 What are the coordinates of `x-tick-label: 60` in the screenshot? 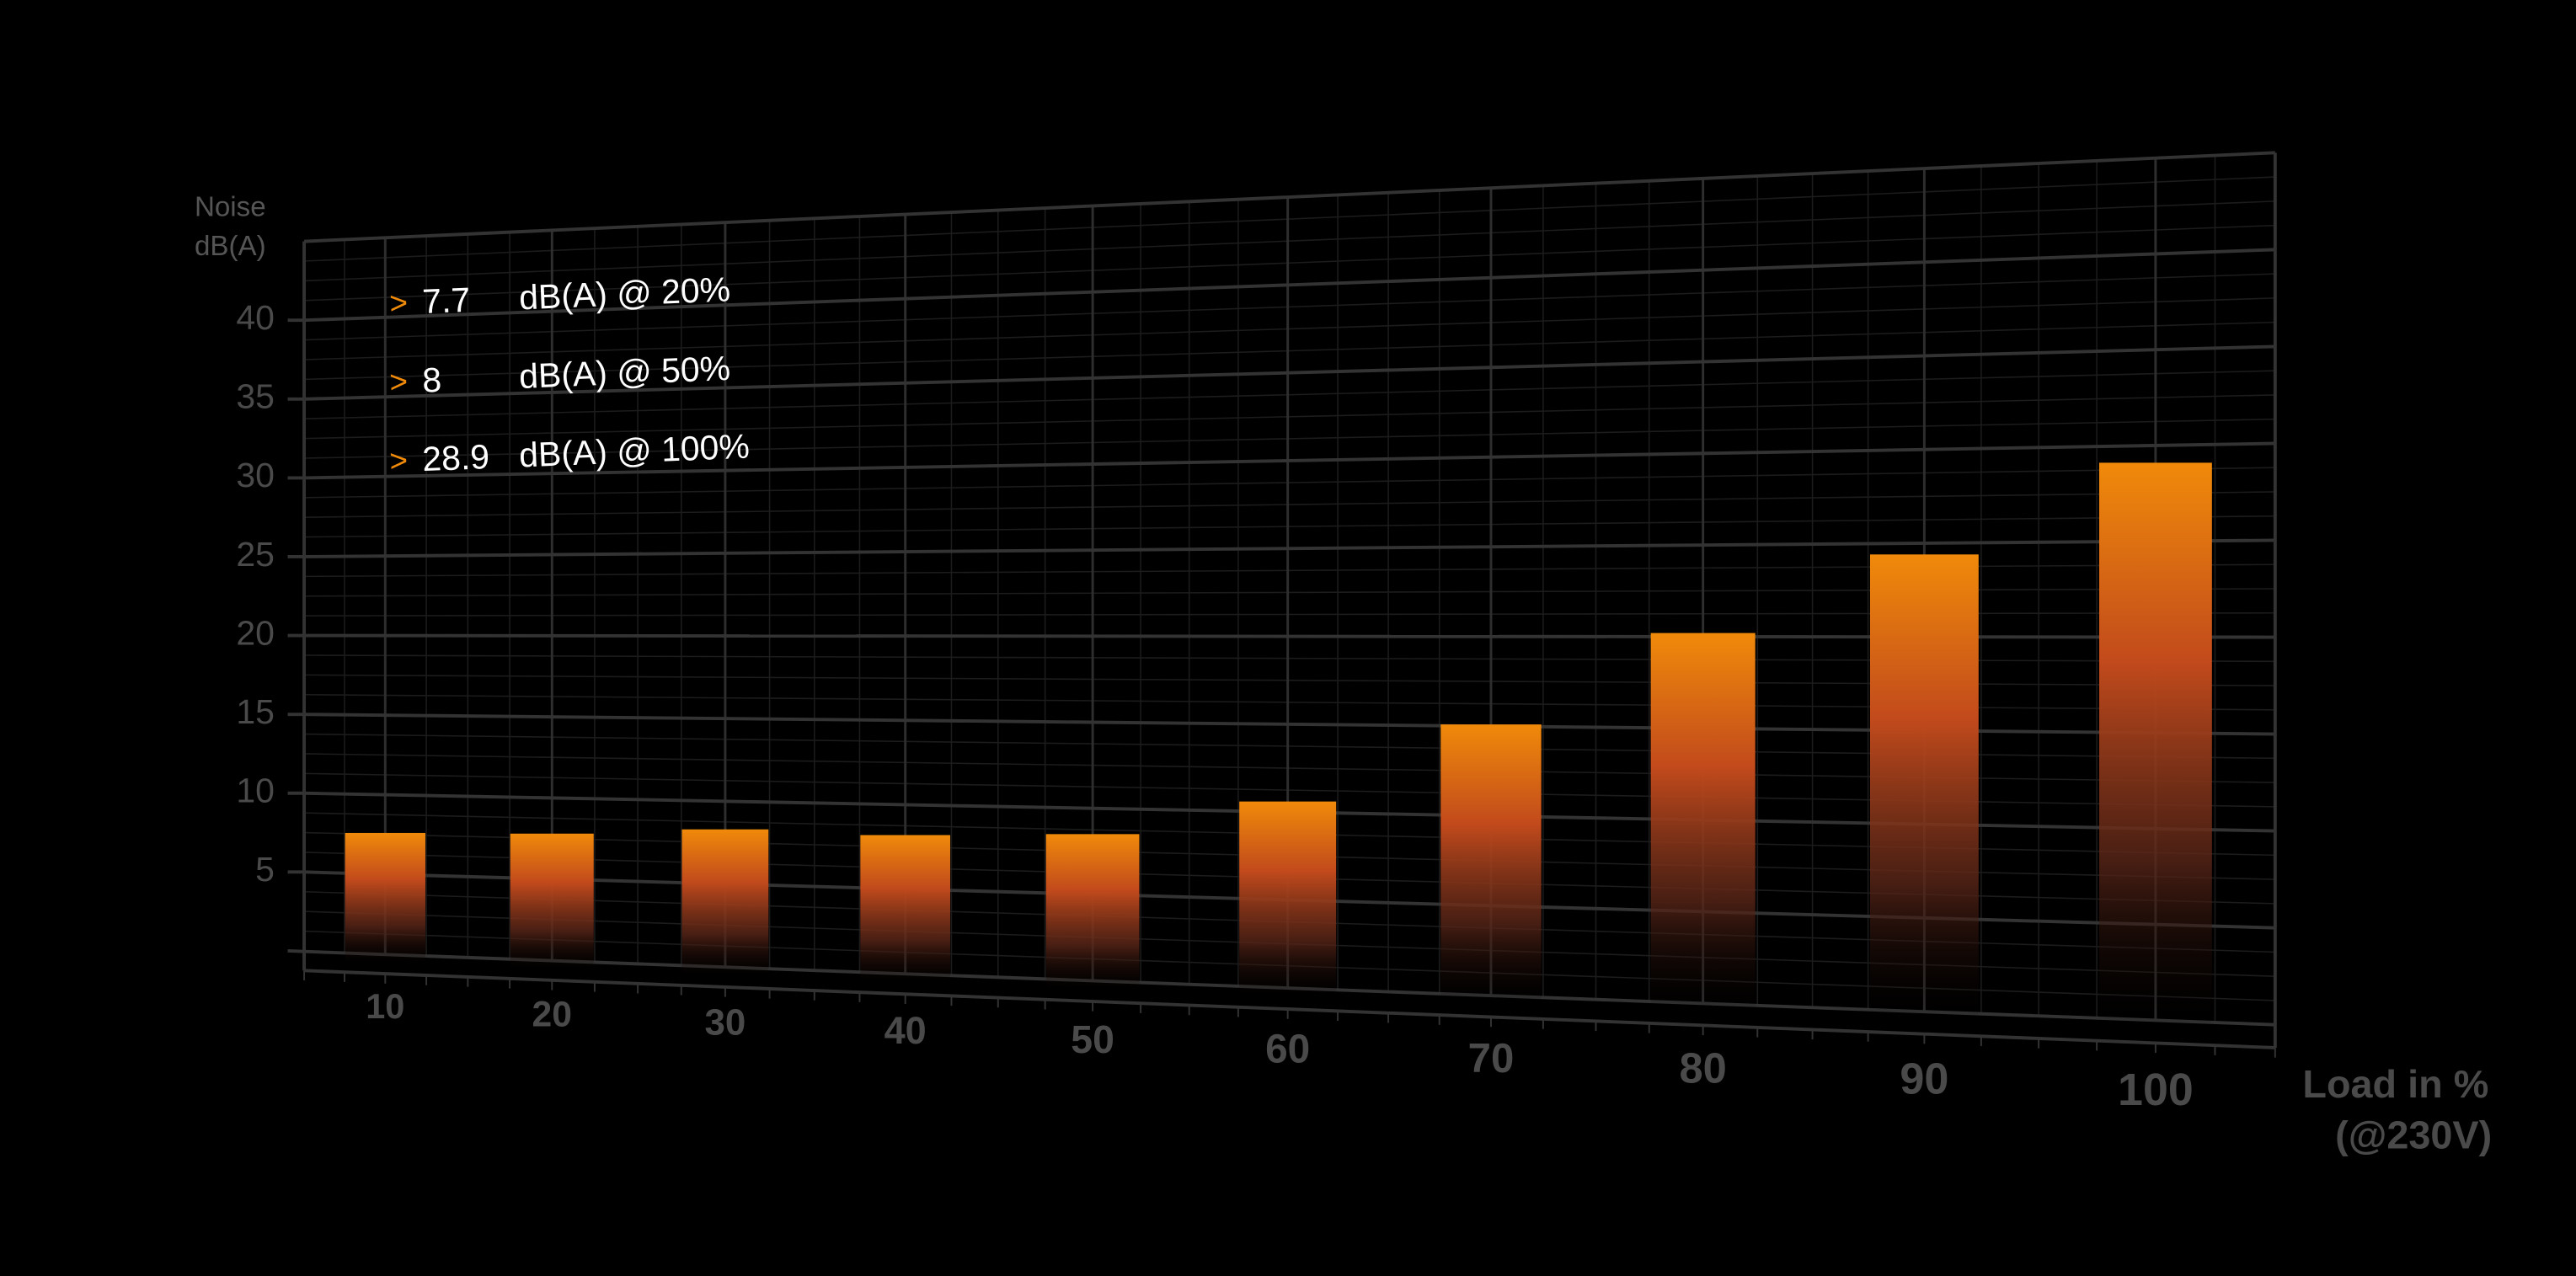 It's located at (1287, 1049).